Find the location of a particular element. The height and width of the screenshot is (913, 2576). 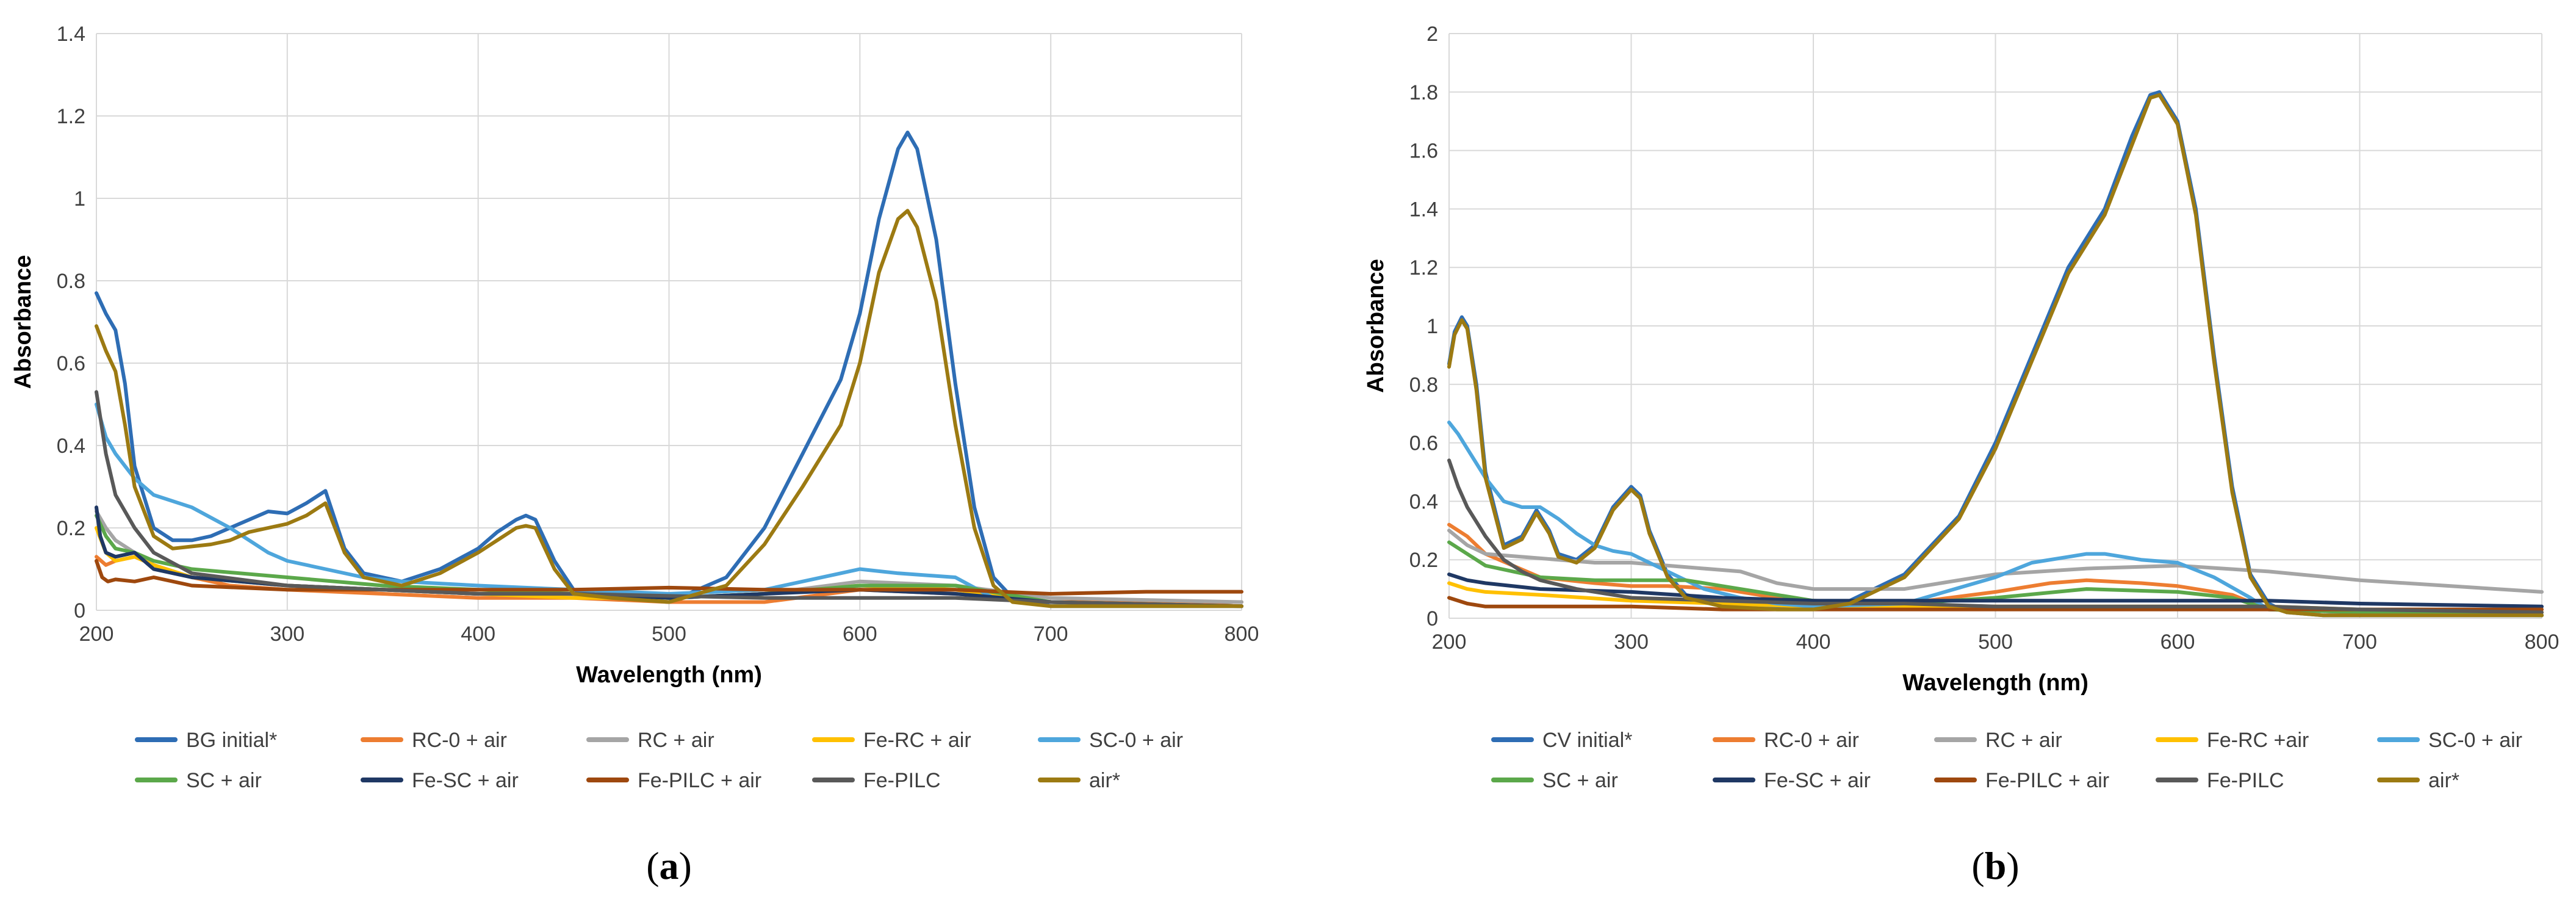

legend-label-a-1: RC-0 + air is located at coordinates (459, 740).